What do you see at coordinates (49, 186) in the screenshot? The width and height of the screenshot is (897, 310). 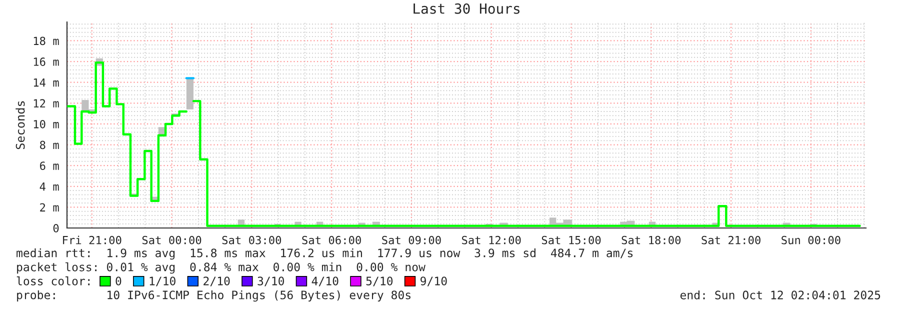 I see `y-tick-label: 4 m` at bounding box center [49, 186].